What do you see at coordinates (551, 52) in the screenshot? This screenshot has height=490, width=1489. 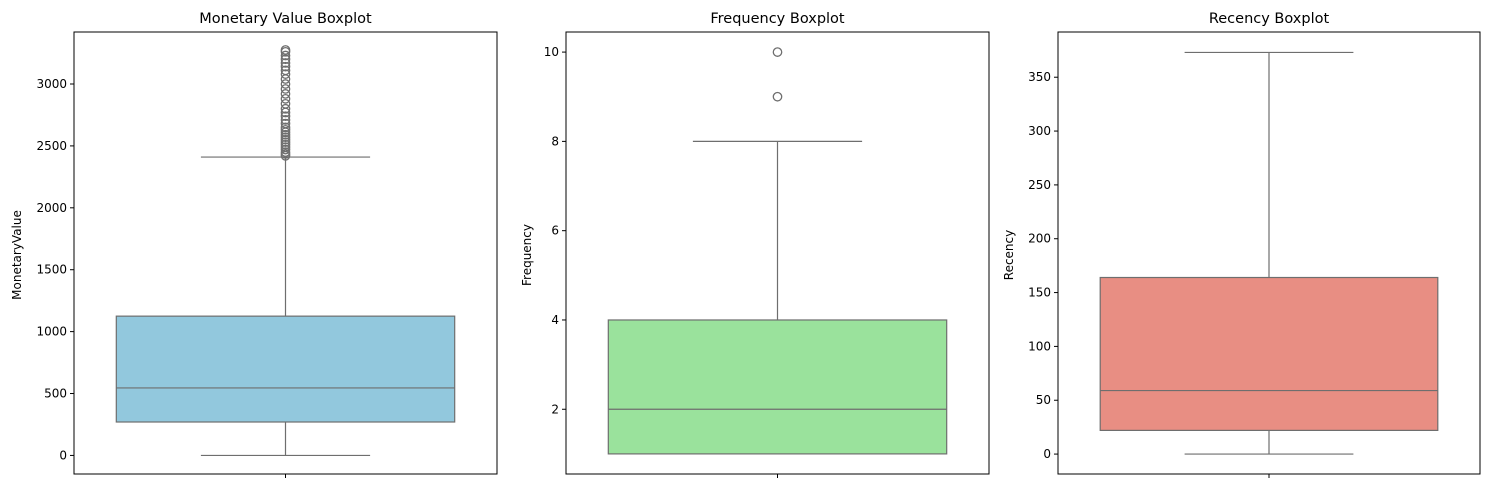 I see `frequency-y-tick-label: 10` at bounding box center [551, 52].